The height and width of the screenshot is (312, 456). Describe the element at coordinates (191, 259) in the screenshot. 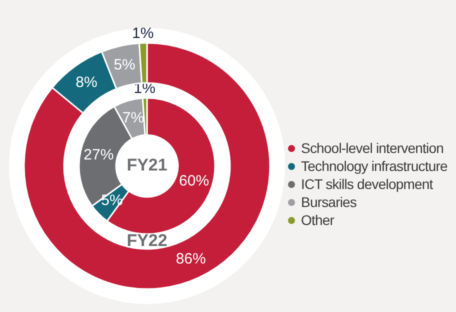

I see `data-label: 86%` at that location.